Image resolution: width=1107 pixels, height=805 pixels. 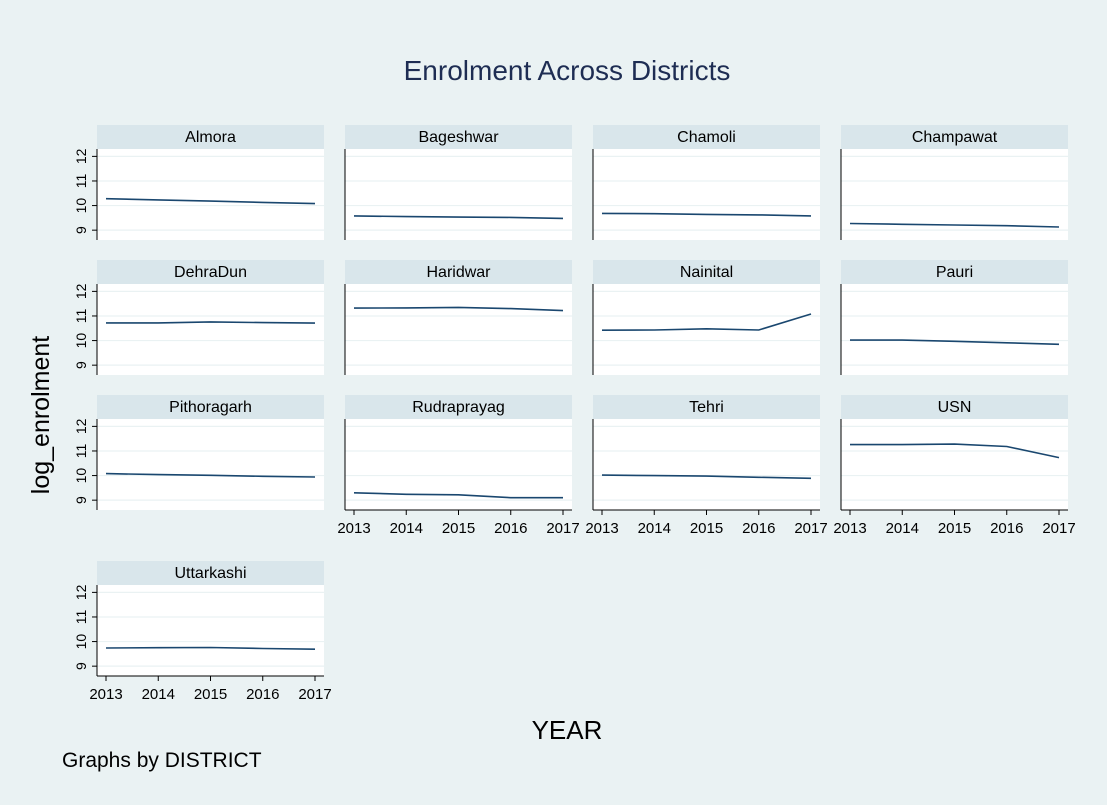 I want to click on x-axis-label: YEAR, so click(x=567, y=730).